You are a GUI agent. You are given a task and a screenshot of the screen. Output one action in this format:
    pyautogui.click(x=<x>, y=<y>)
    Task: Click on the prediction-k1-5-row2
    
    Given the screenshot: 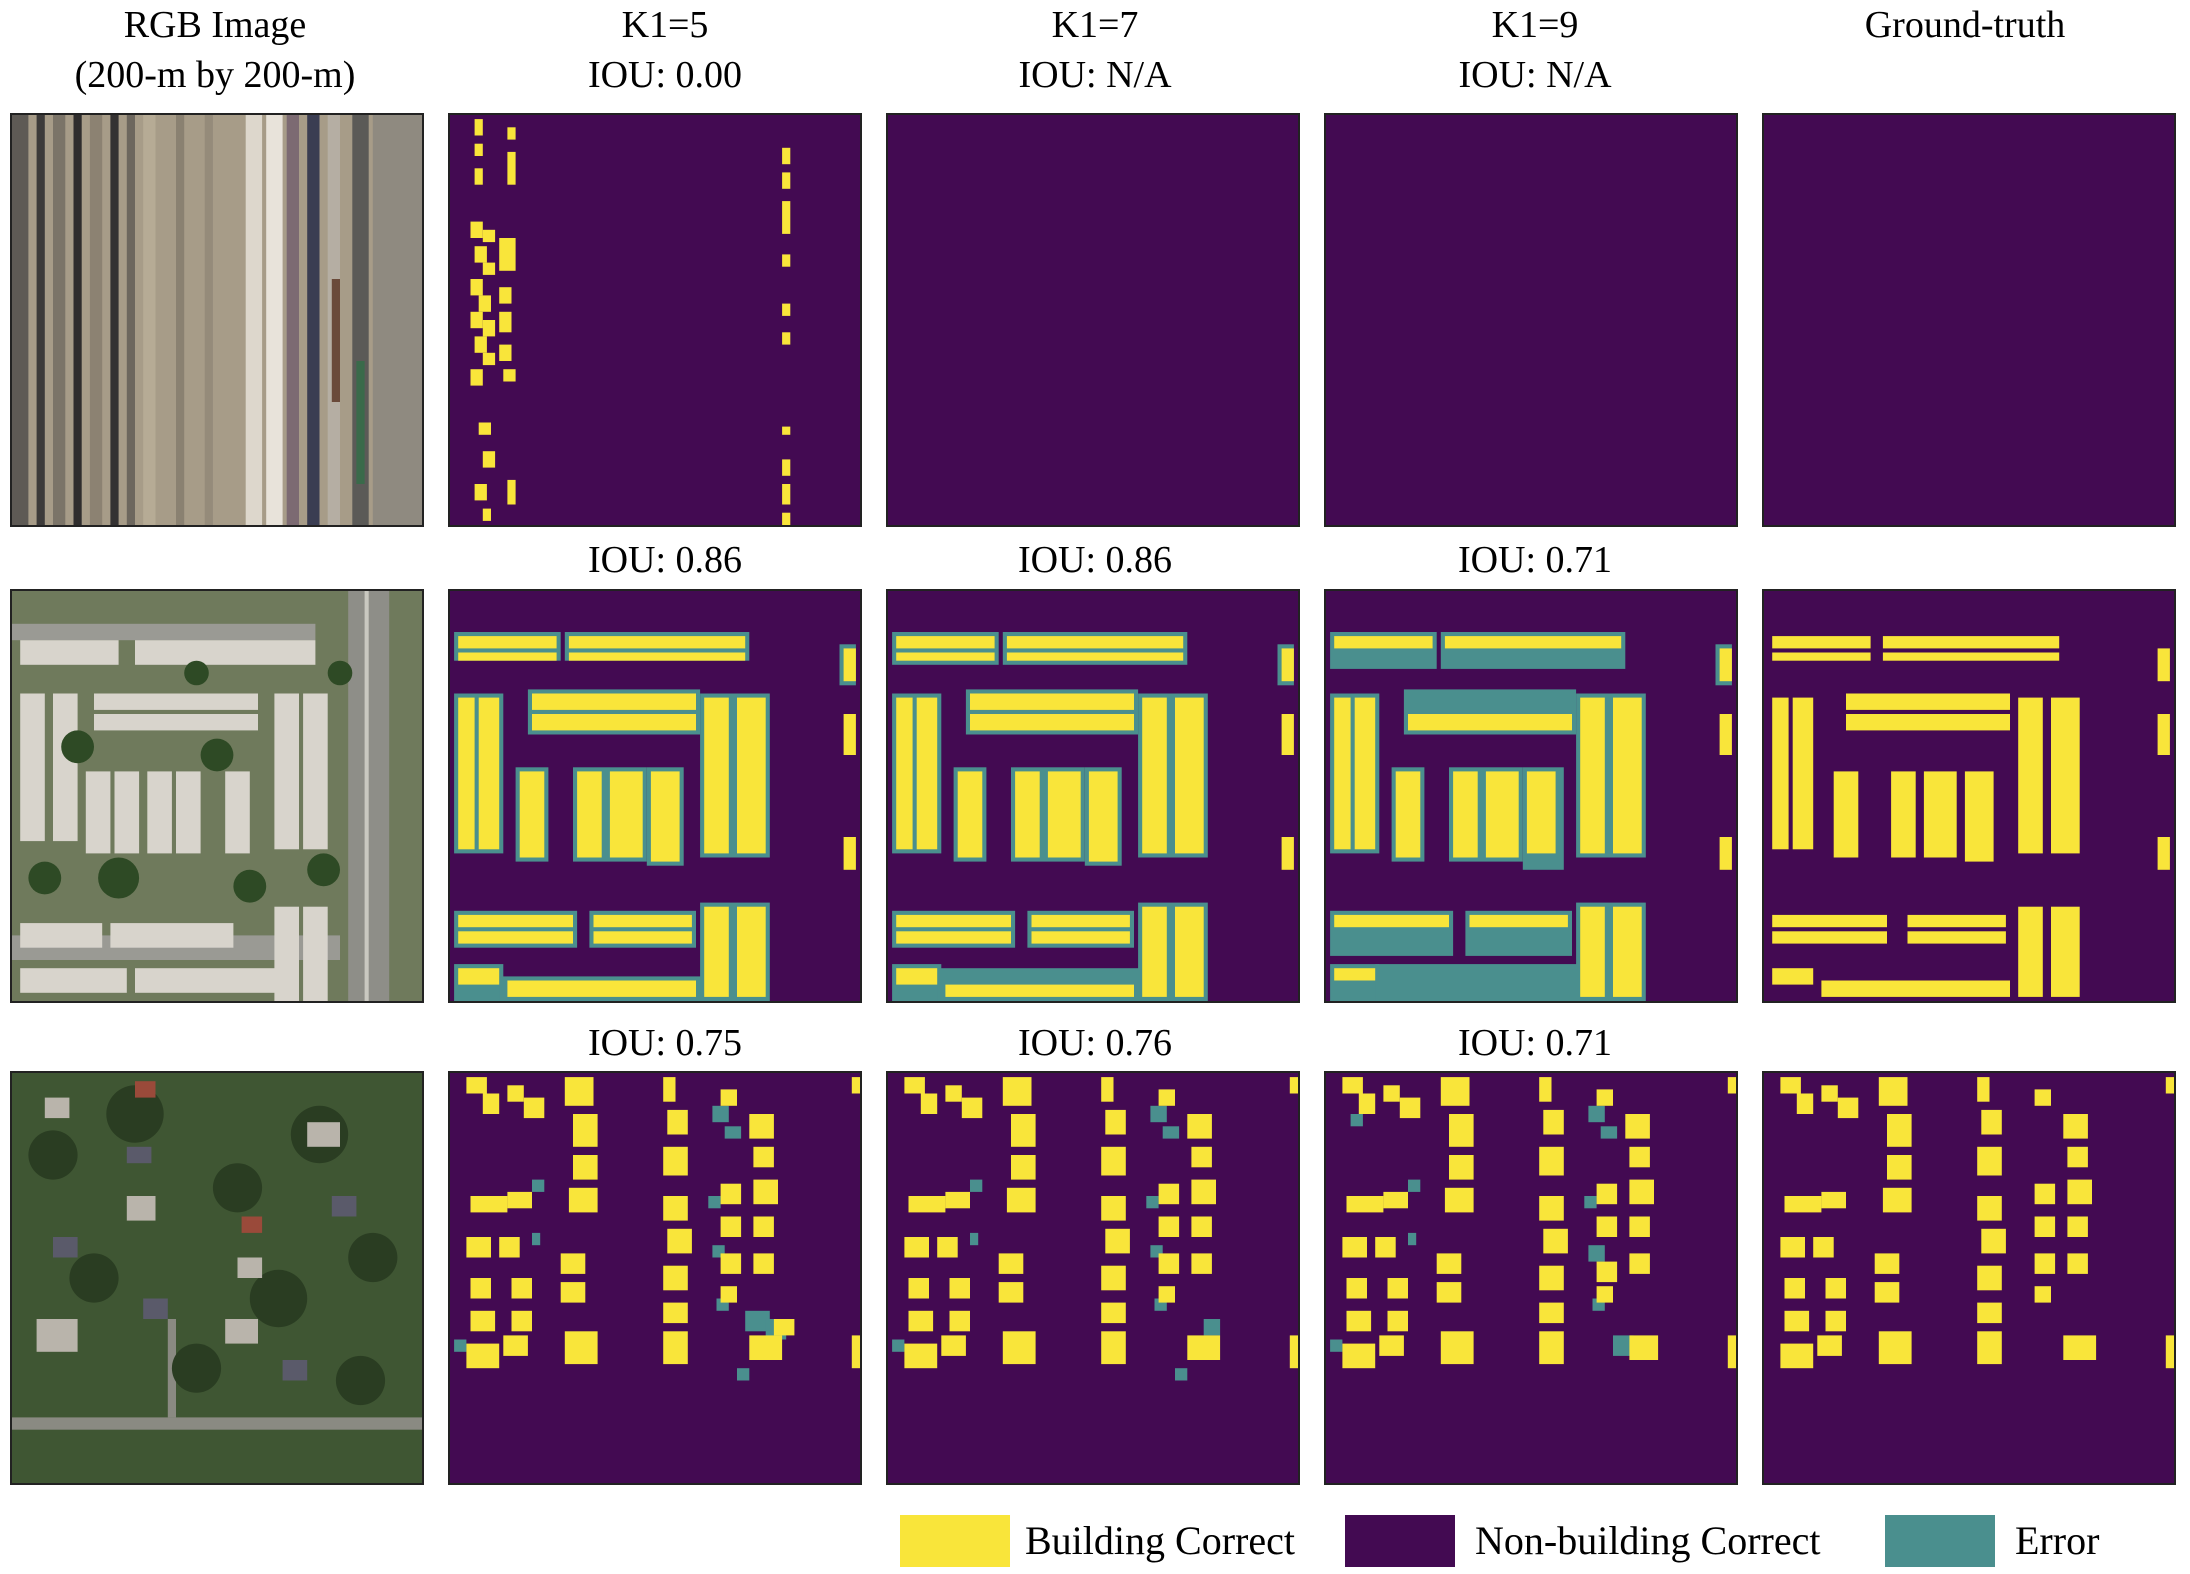 What is the action you would take?
    pyautogui.click(x=655, y=796)
    